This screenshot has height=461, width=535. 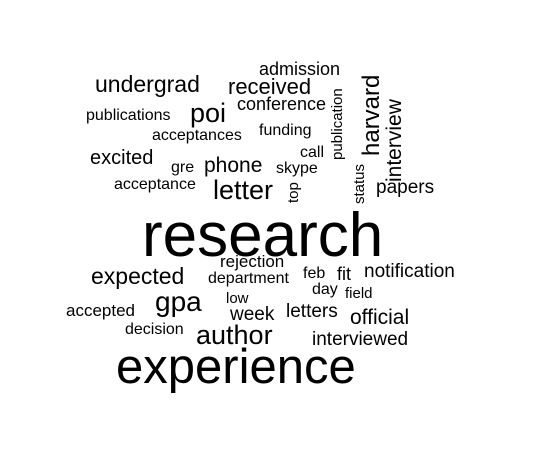 What do you see at coordinates (252, 261) in the screenshot?
I see `word-rejection: rejection` at bounding box center [252, 261].